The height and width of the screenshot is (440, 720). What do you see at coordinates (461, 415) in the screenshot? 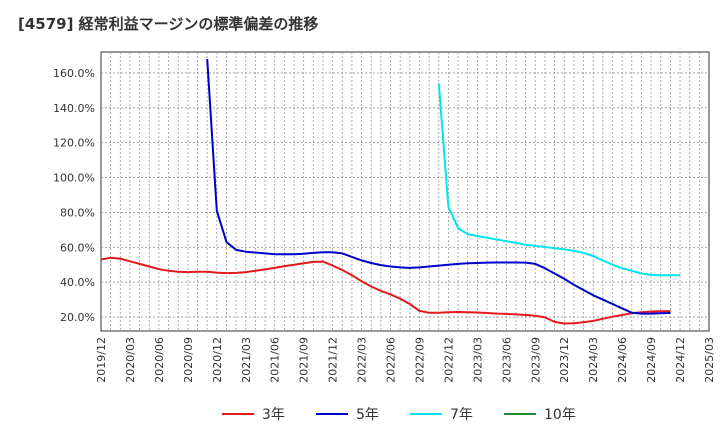
I see `legend-label: 7年` at bounding box center [461, 415].